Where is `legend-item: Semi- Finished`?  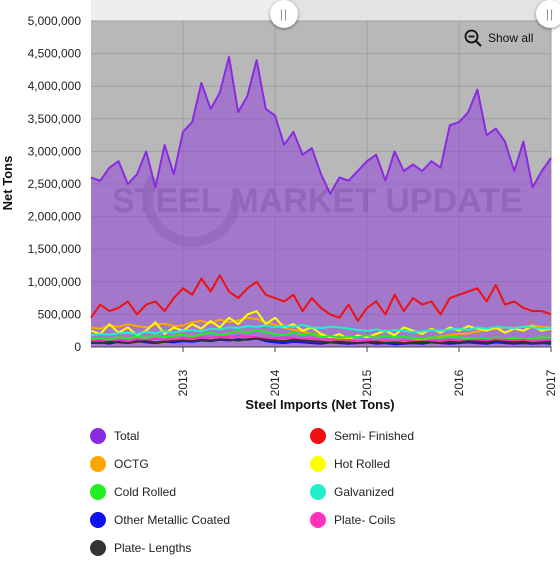
legend-item: Semi- Finished is located at coordinates (362, 436).